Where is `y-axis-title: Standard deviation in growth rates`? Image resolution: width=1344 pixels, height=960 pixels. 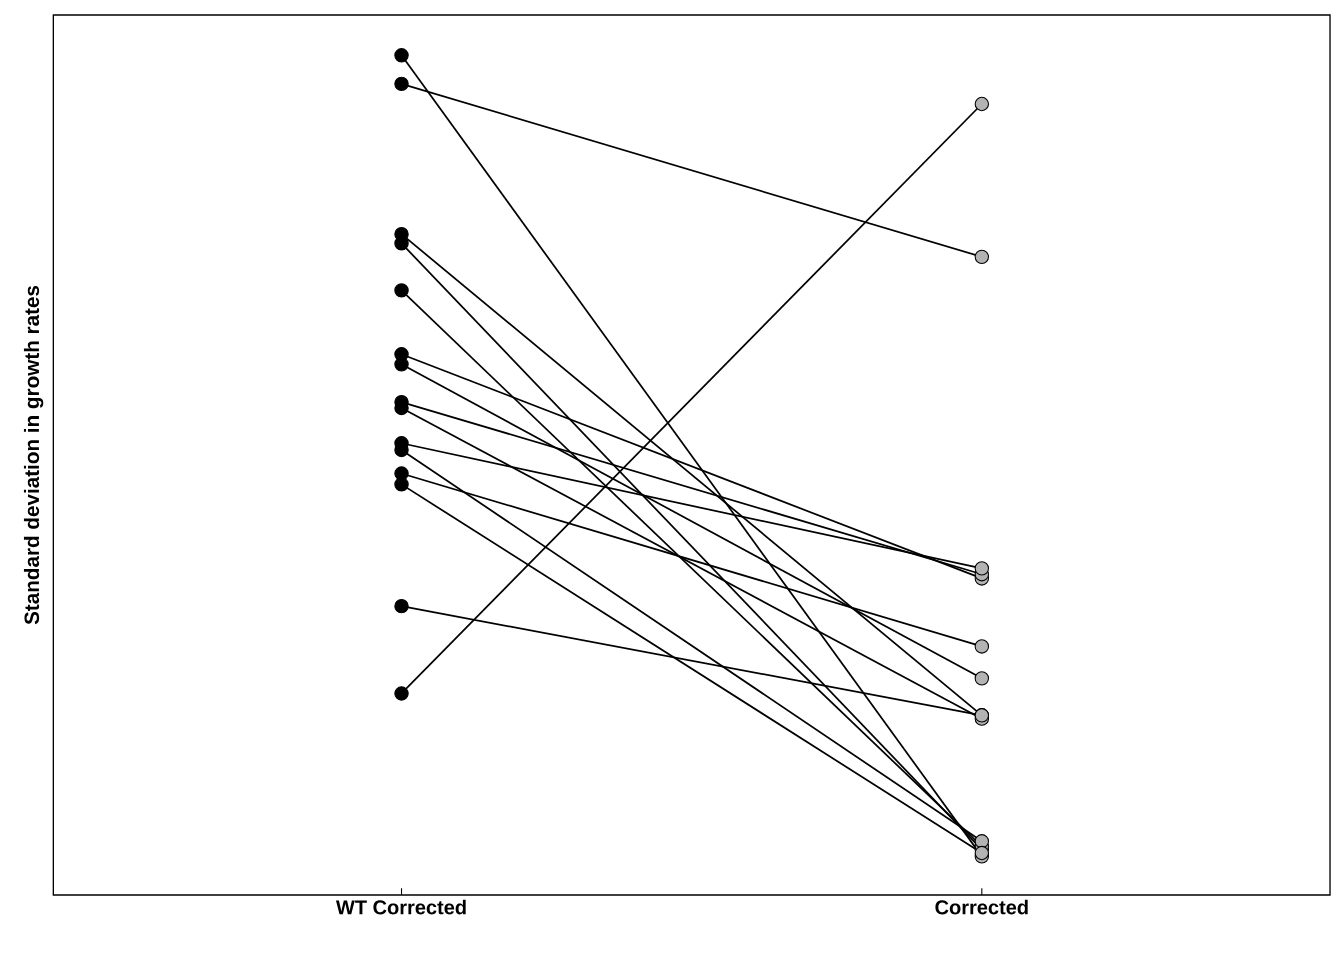 y-axis-title: Standard deviation in growth rates is located at coordinates (33, 455).